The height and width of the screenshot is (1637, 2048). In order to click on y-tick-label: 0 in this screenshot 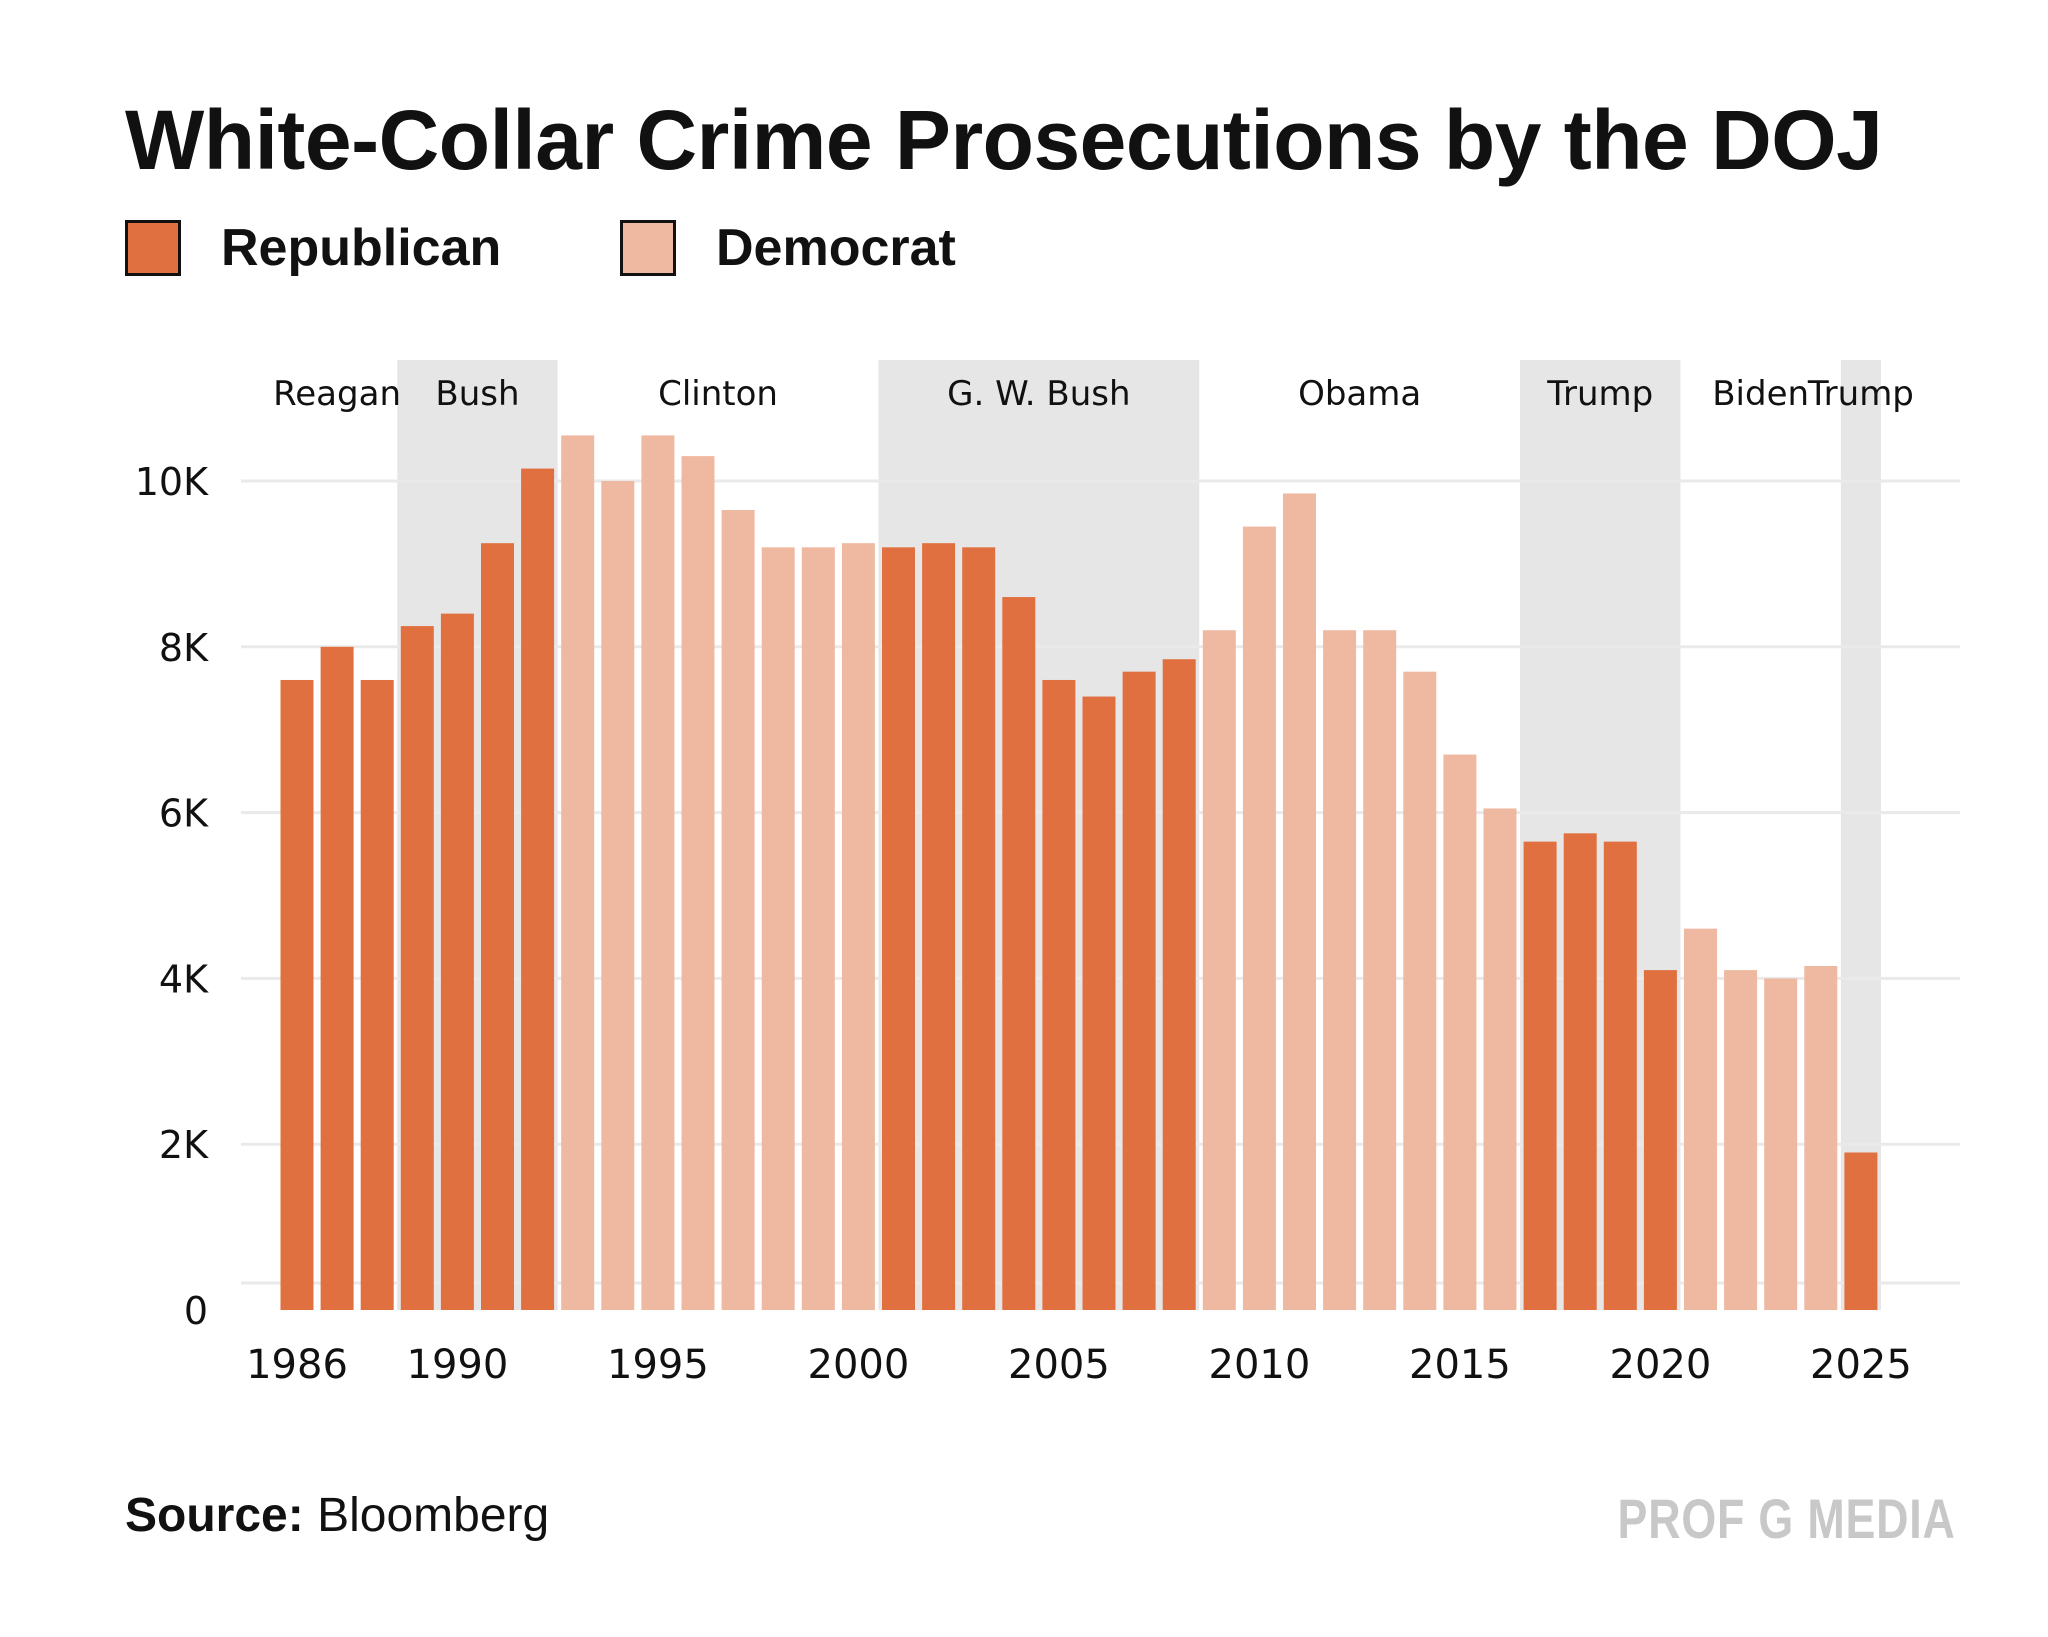, I will do `click(196, 1311)`.